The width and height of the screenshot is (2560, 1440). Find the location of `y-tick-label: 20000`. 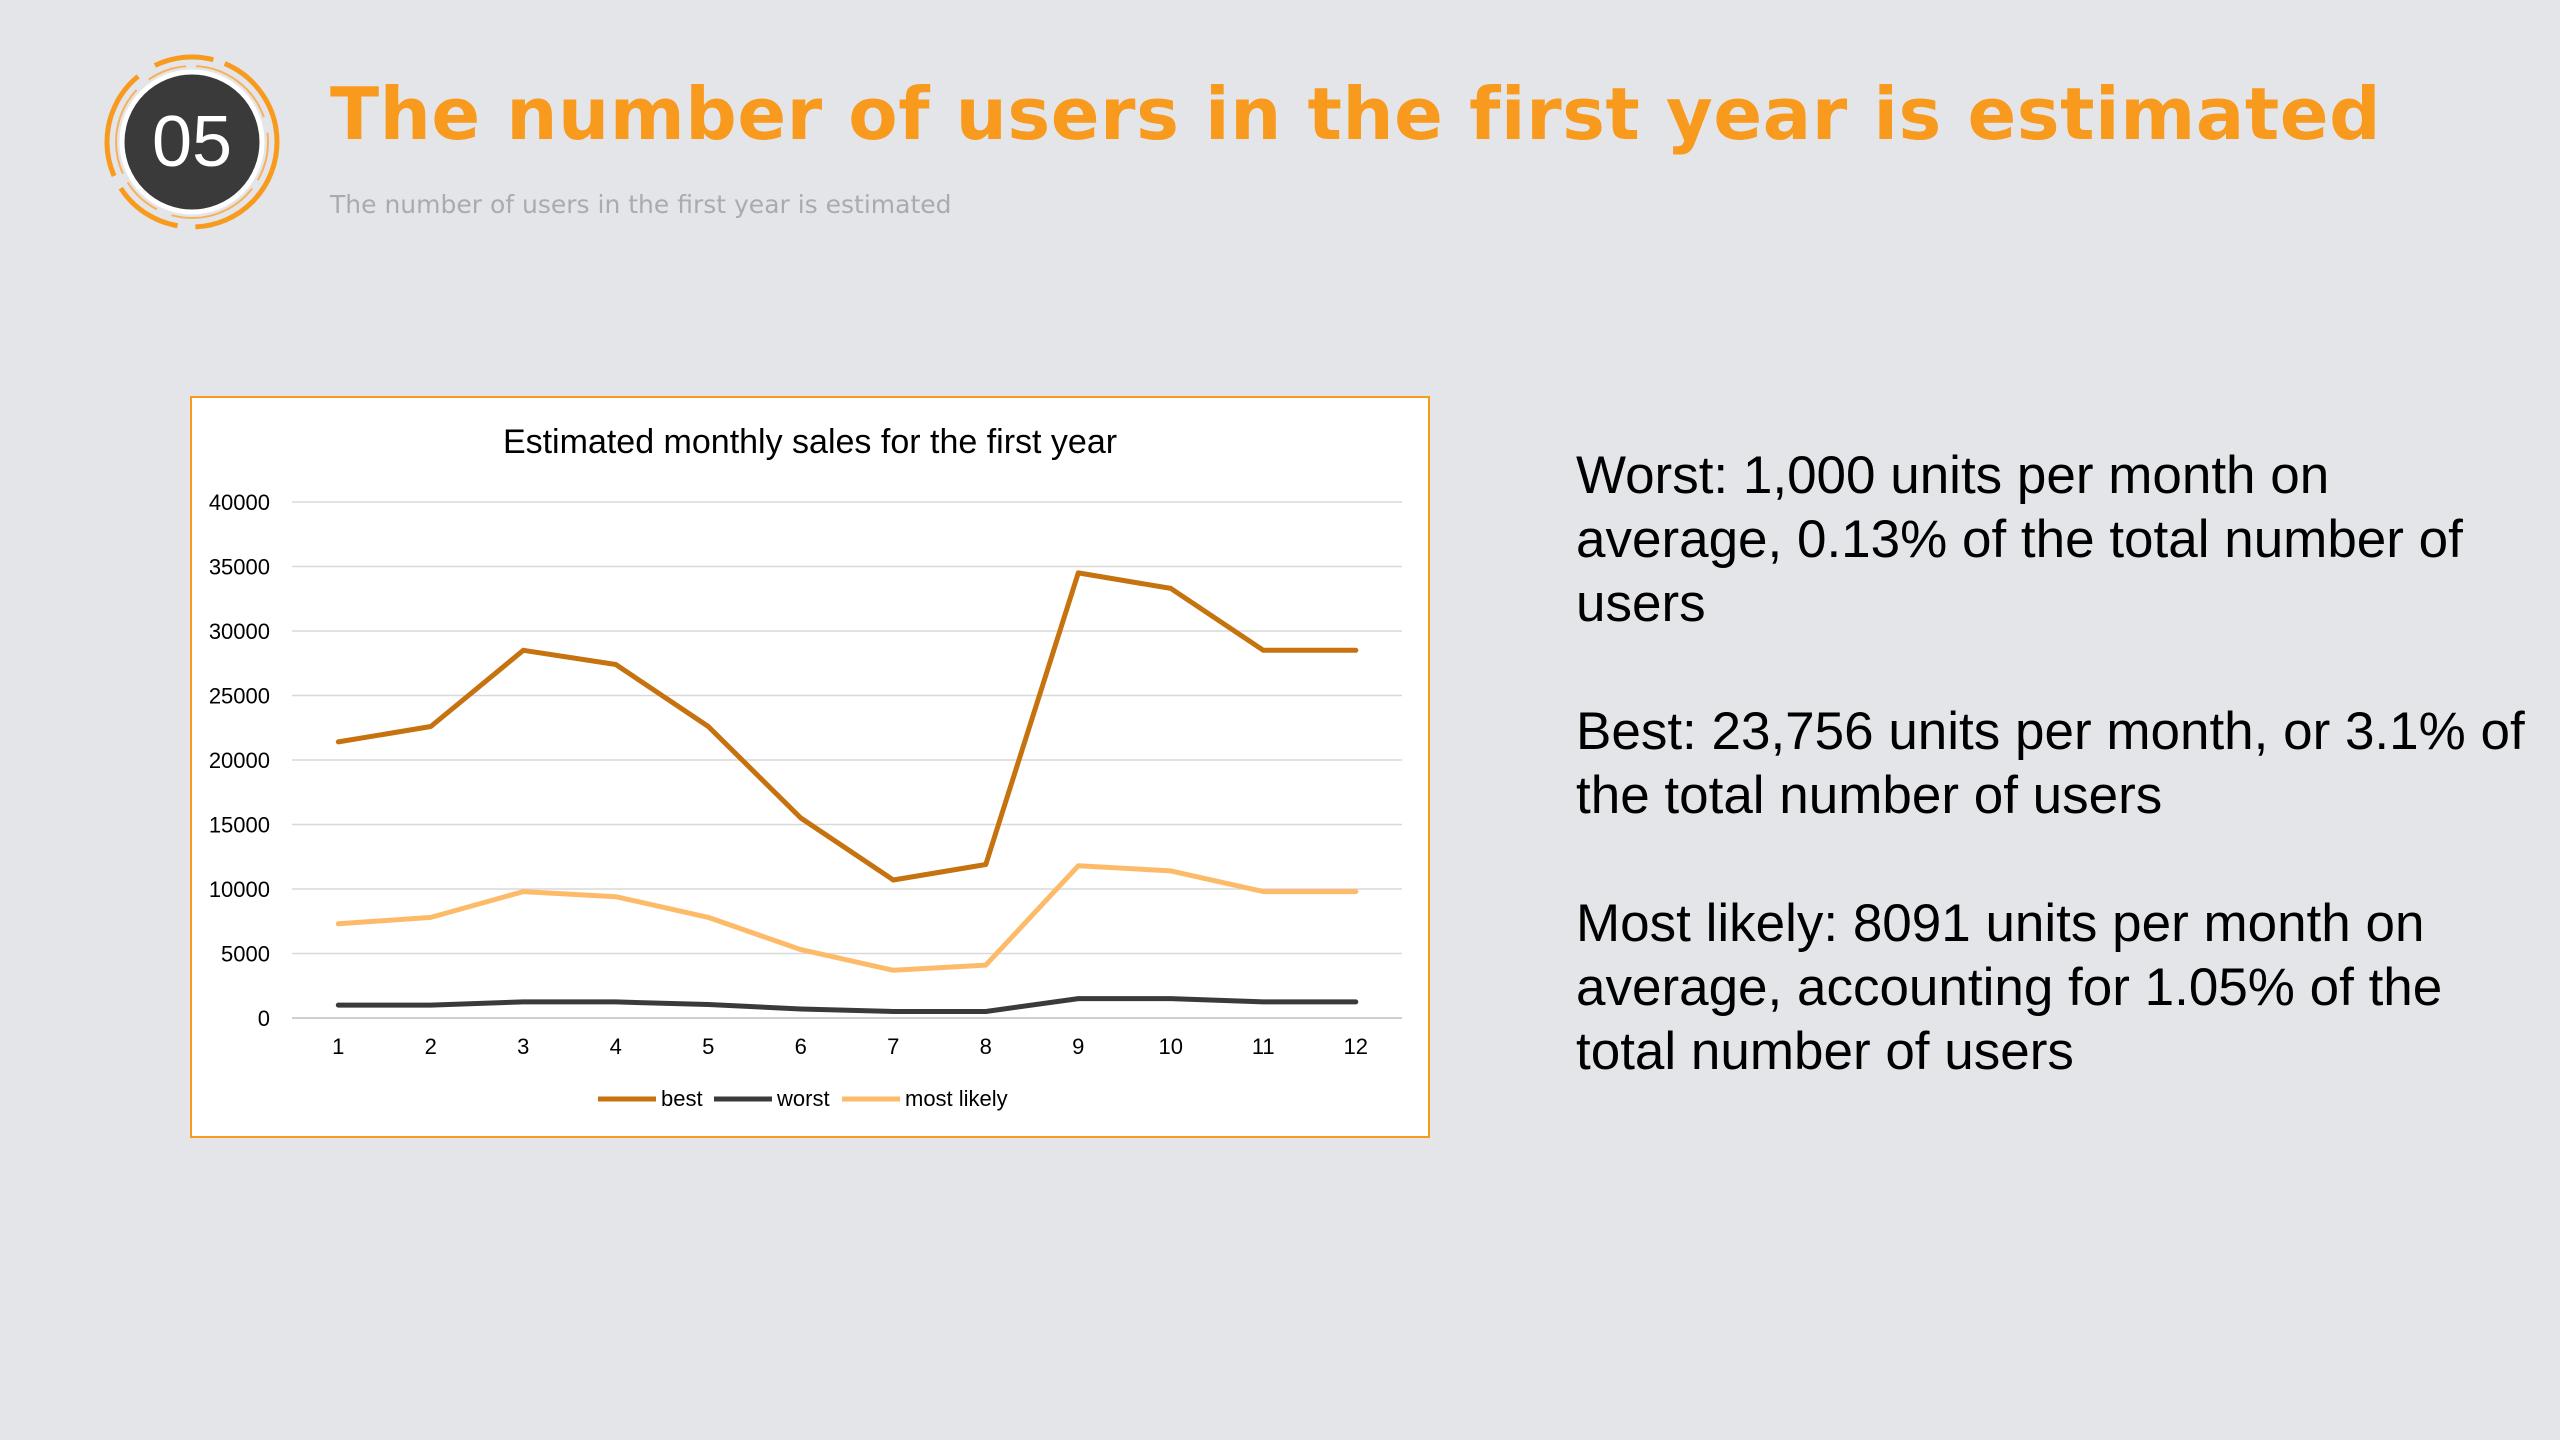

y-tick-label: 20000 is located at coordinates (239, 760).